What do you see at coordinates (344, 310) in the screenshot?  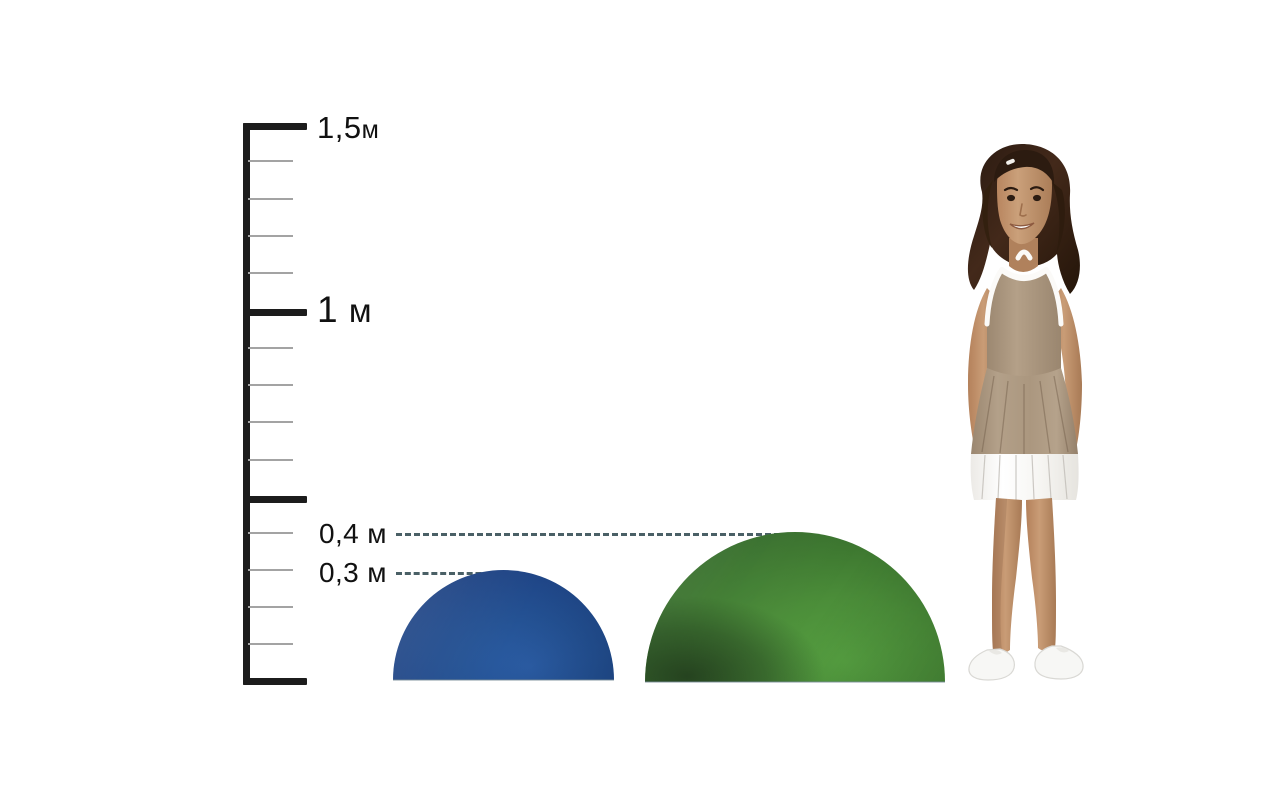 I see `ruler-label-1m: 1 м` at bounding box center [344, 310].